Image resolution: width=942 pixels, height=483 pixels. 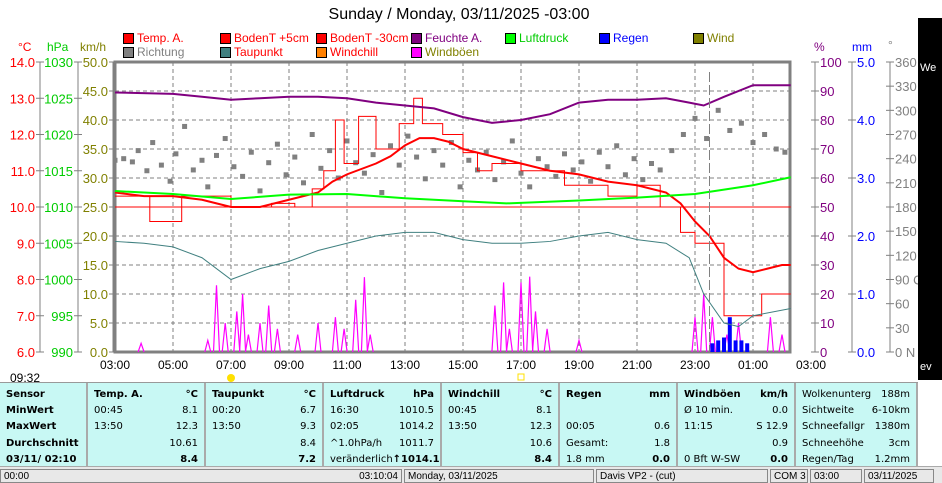 What do you see at coordinates (26, 243) in the screenshot?
I see `axis-label-temp: 9.0` at bounding box center [26, 243].